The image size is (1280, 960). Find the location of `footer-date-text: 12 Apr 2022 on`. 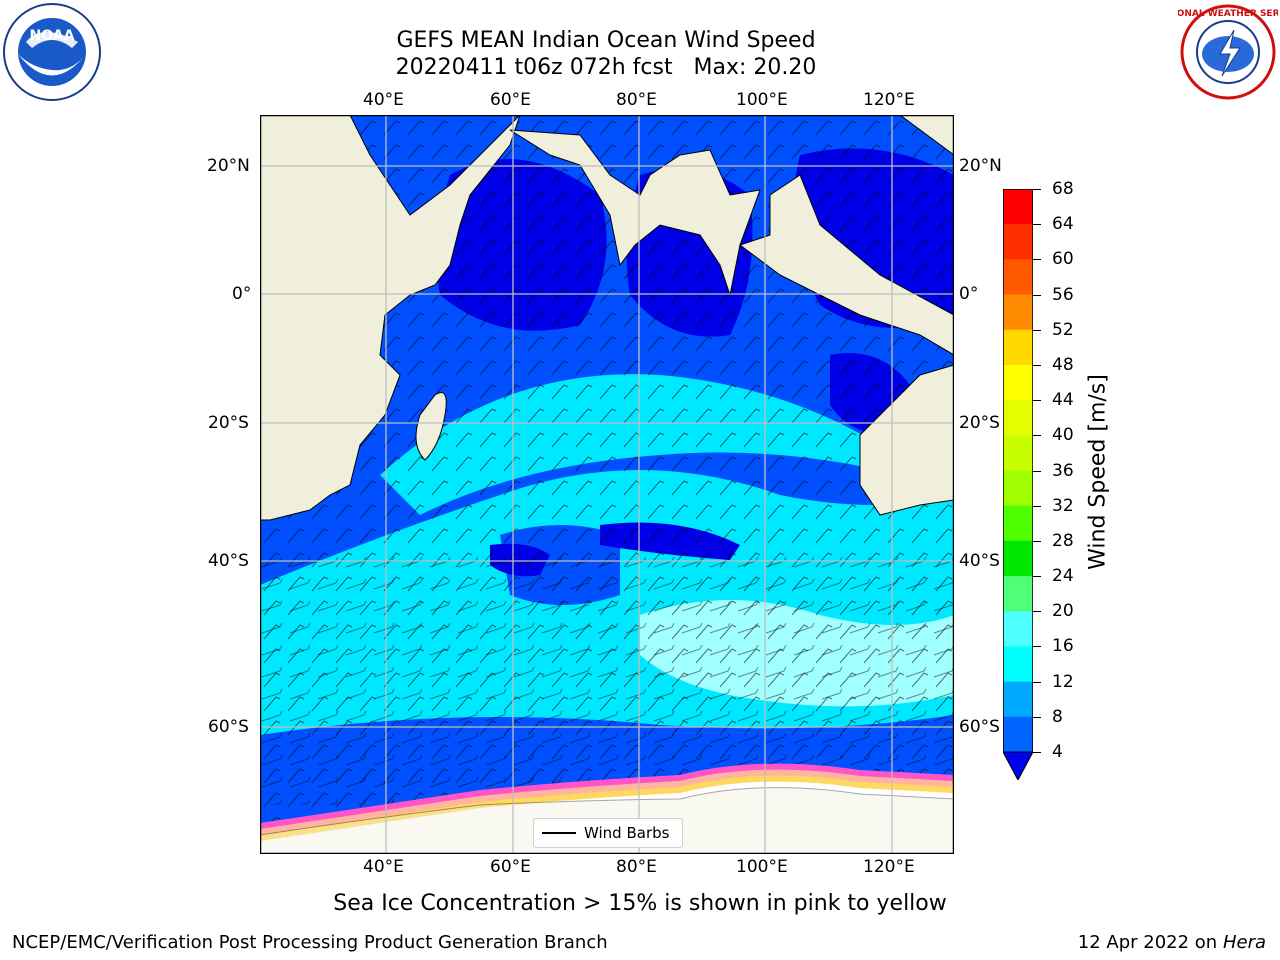

footer-date-text: 12 Apr 2022 on is located at coordinates (1150, 942).